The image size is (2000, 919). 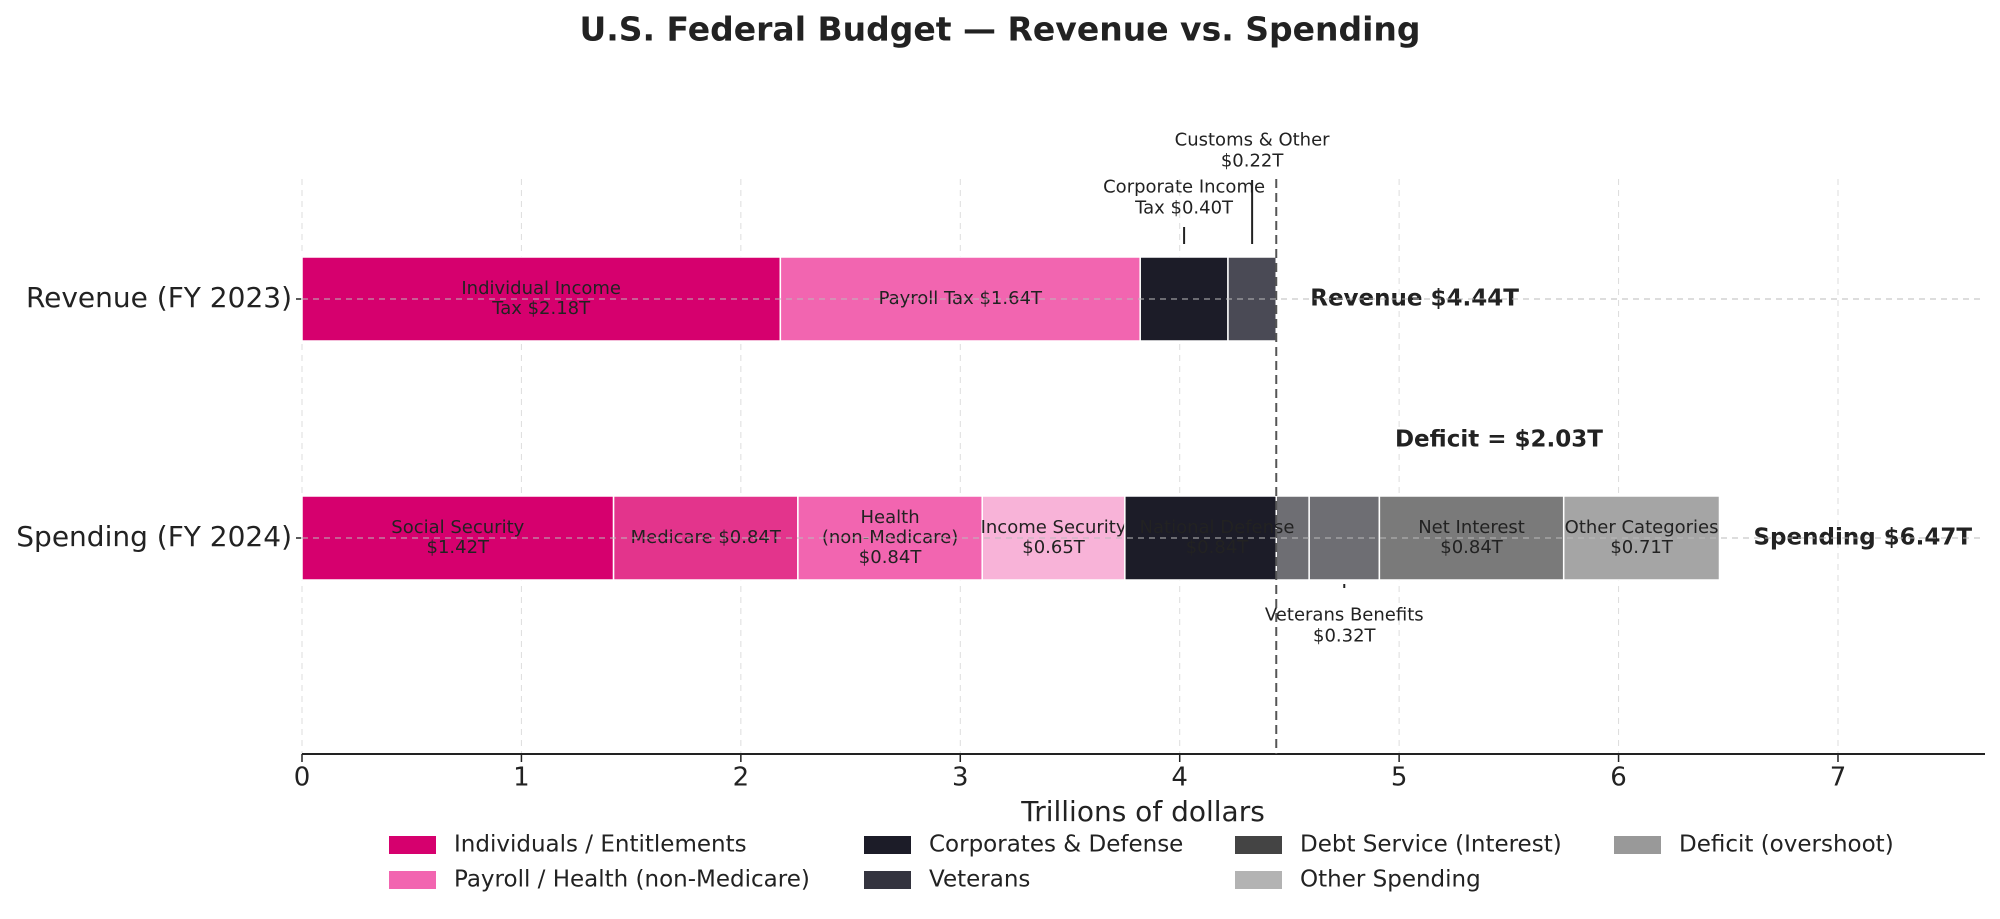 I want to click on x-tick-label: 2, so click(x=741, y=778).